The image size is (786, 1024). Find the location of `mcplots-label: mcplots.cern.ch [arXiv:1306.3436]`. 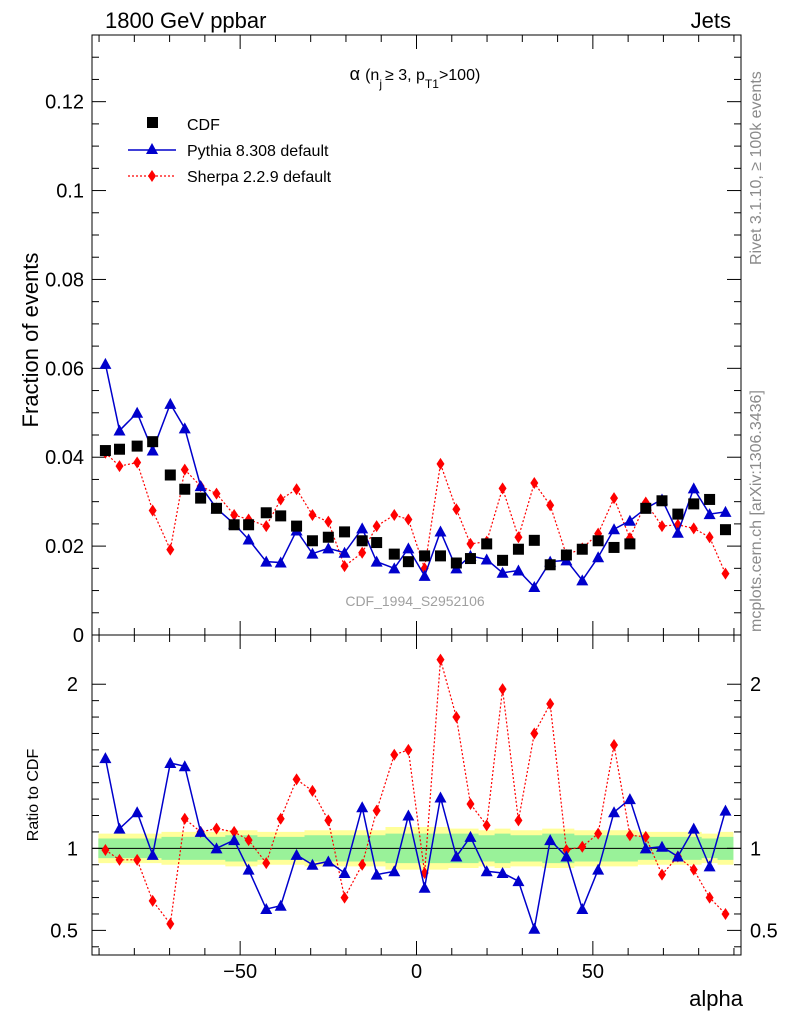

mcplots-label: mcplots.cern.ch [arXiv:1306.3436] is located at coordinates (756, 511).